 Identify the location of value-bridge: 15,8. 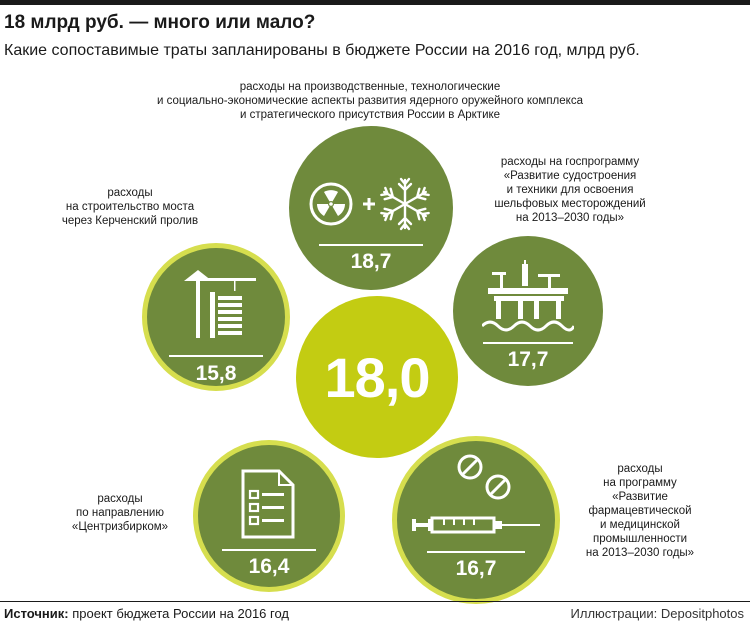
(216, 373).